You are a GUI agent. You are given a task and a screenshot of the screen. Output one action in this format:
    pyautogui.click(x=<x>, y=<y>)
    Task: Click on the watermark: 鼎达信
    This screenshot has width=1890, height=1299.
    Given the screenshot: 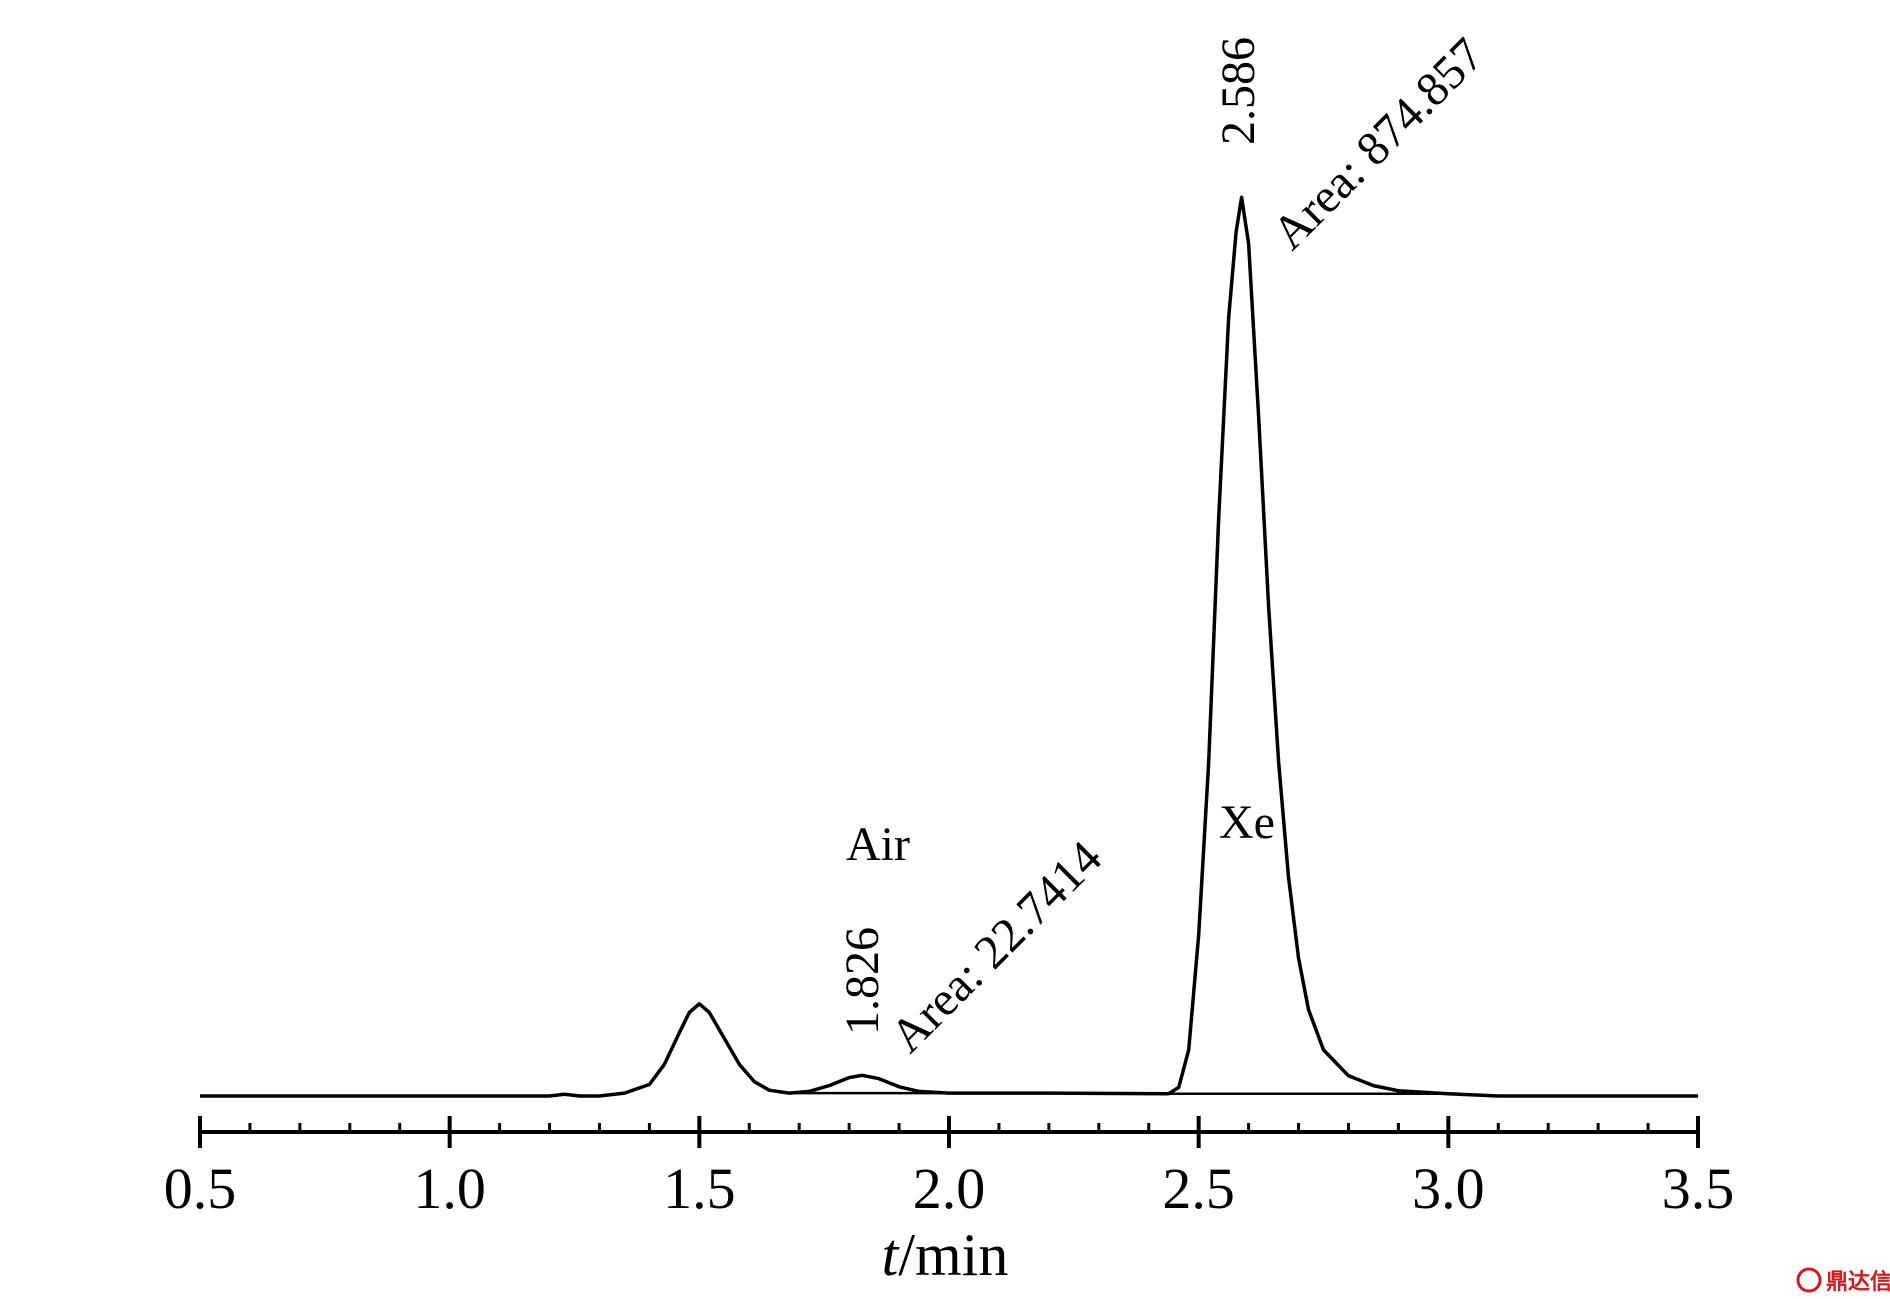 What is the action you would take?
    pyautogui.click(x=1843, y=1281)
    